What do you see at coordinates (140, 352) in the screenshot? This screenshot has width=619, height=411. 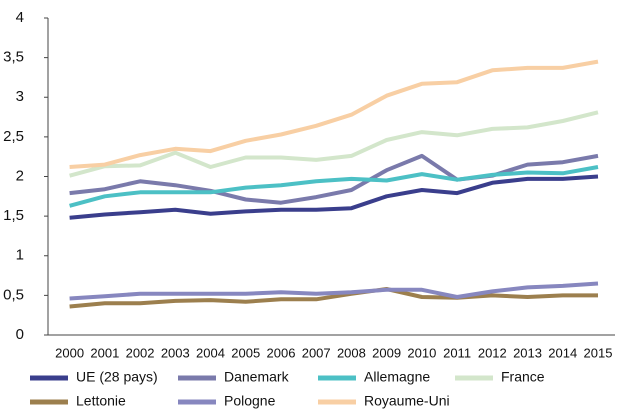 I see `x-tick-label: 2002` at bounding box center [140, 352].